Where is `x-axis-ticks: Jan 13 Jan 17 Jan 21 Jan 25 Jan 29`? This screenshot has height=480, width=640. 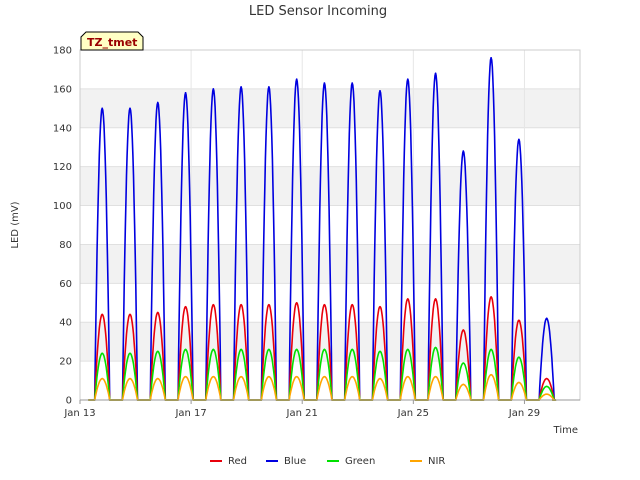 x-axis-ticks: Jan 13 Jan 17 Jan 21 Jan 25 Jan 29 is located at coordinates (301, 409).